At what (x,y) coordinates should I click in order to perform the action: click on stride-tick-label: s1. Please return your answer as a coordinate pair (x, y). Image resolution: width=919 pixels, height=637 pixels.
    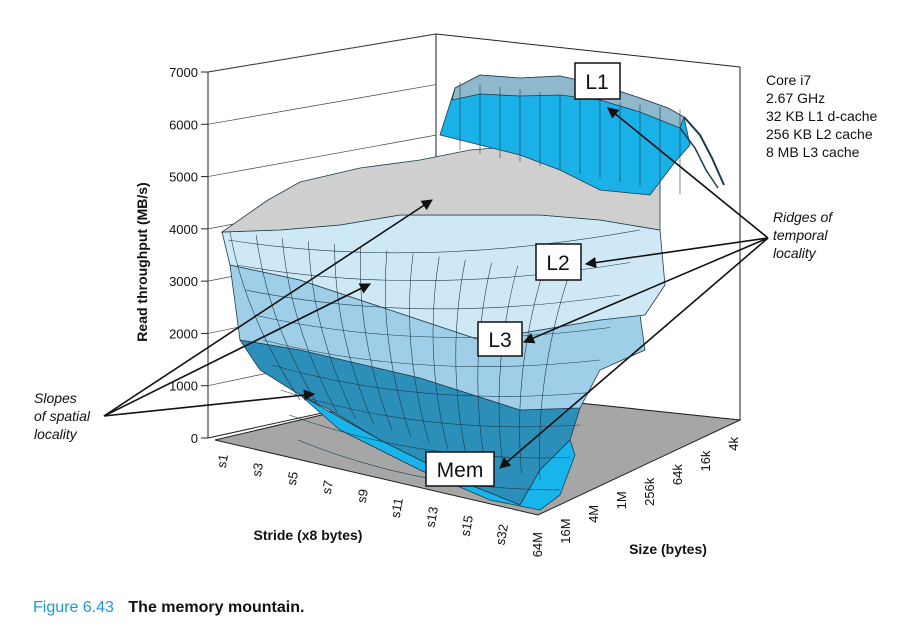
    Looking at the image, I should click on (222, 461).